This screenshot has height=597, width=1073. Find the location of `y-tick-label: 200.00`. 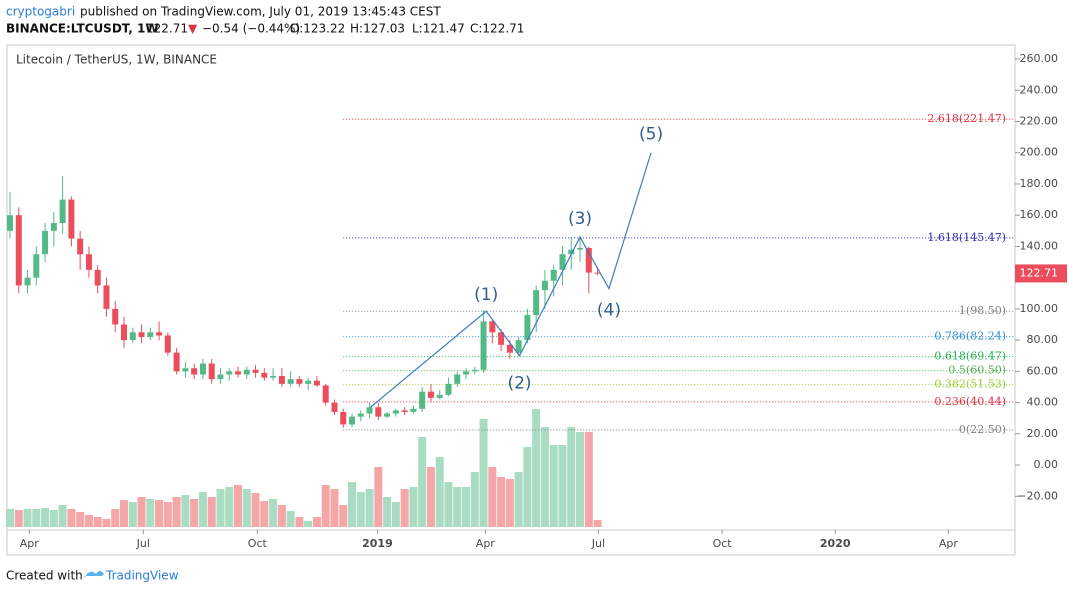

y-tick-label: 200.00 is located at coordinates (1039, 152).